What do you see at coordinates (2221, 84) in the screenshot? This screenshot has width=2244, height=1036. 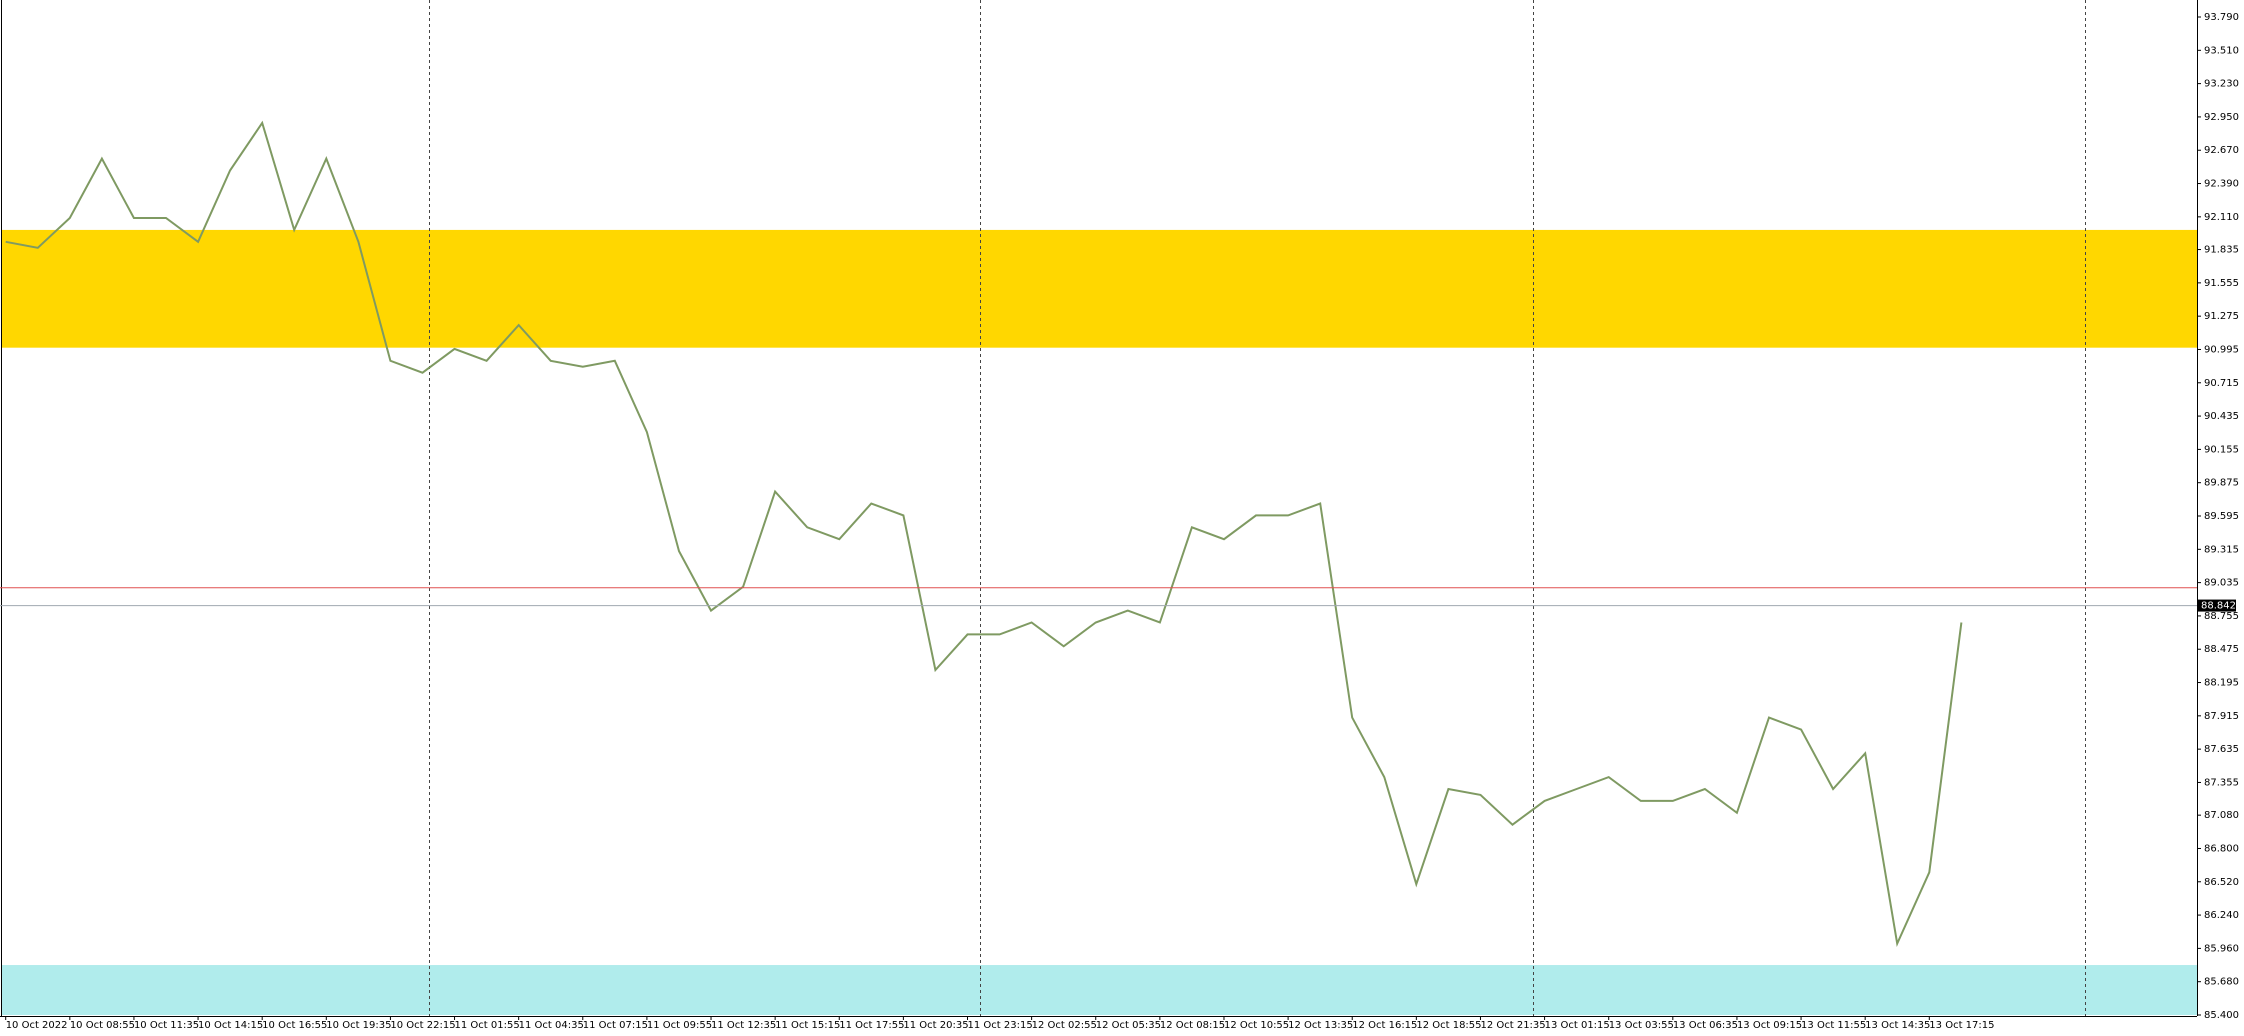 I see `y-tick-label: 93.230` at bounding box center [2221, 84].